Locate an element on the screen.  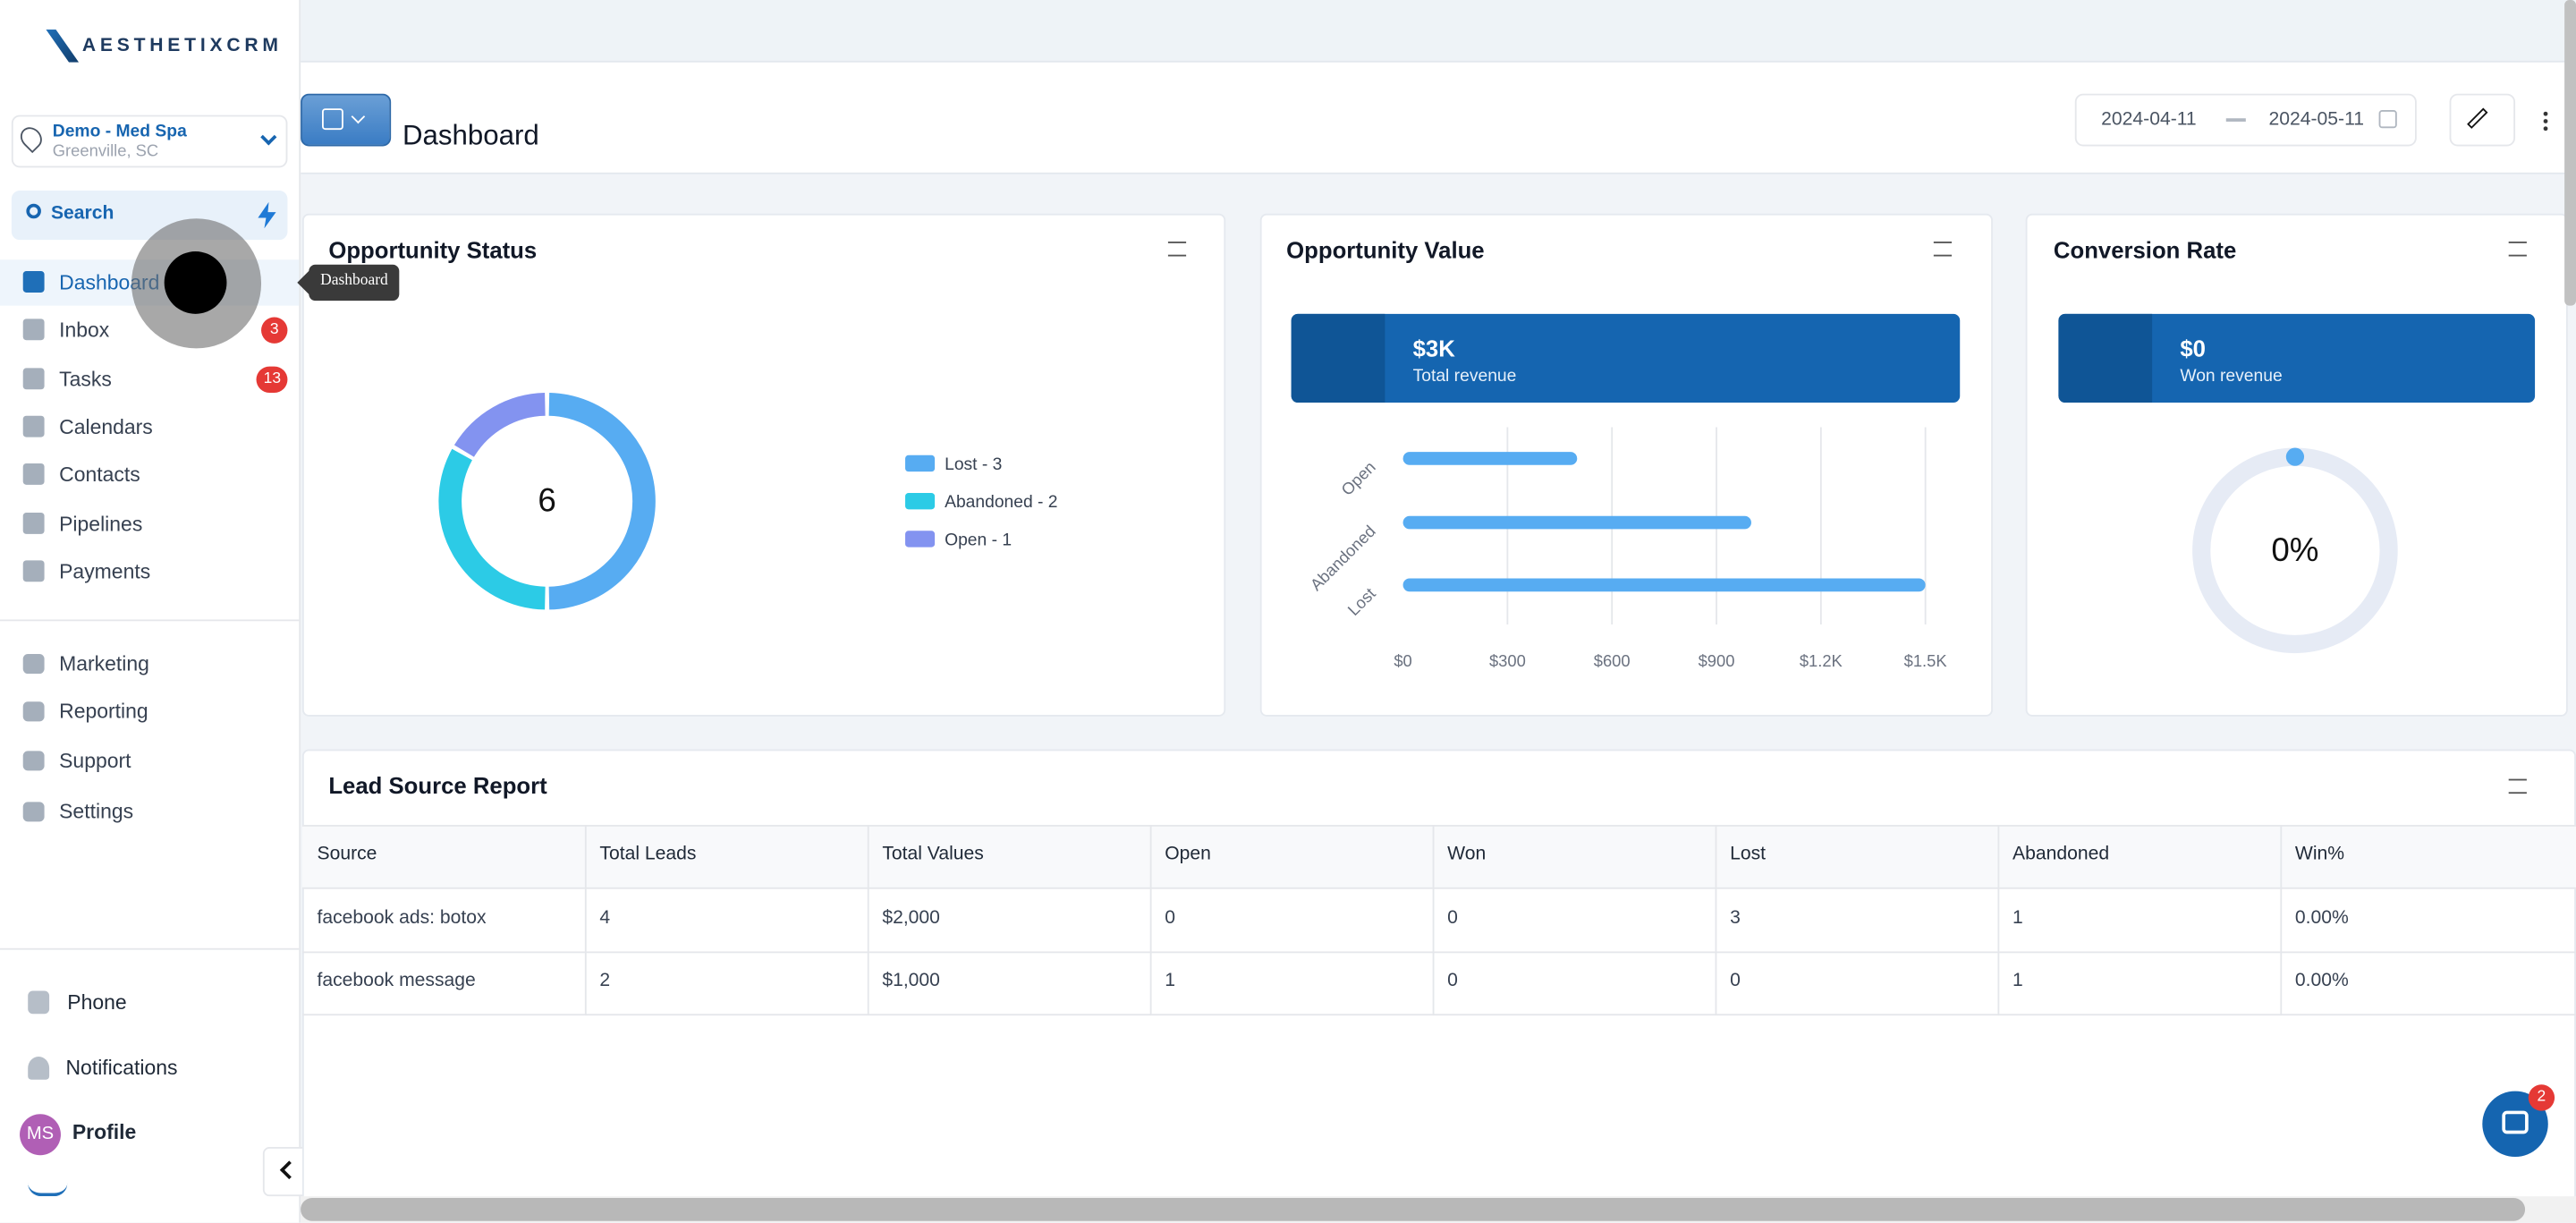
nav-label: Phone is located at coordinates (97, 1002).